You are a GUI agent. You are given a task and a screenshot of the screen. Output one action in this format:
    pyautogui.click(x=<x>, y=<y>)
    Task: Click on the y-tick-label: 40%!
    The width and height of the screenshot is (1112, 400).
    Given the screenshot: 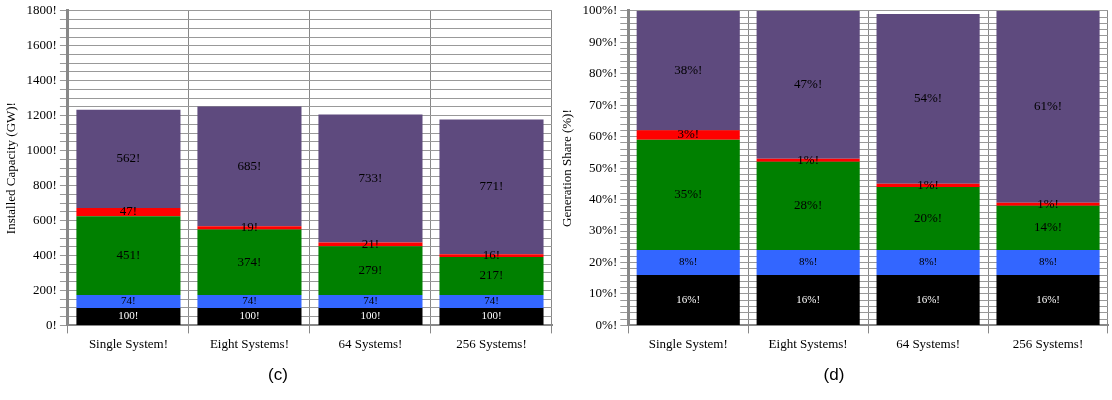 What is the action you would take?
    pyautogui.click(x=603, y=198)
    